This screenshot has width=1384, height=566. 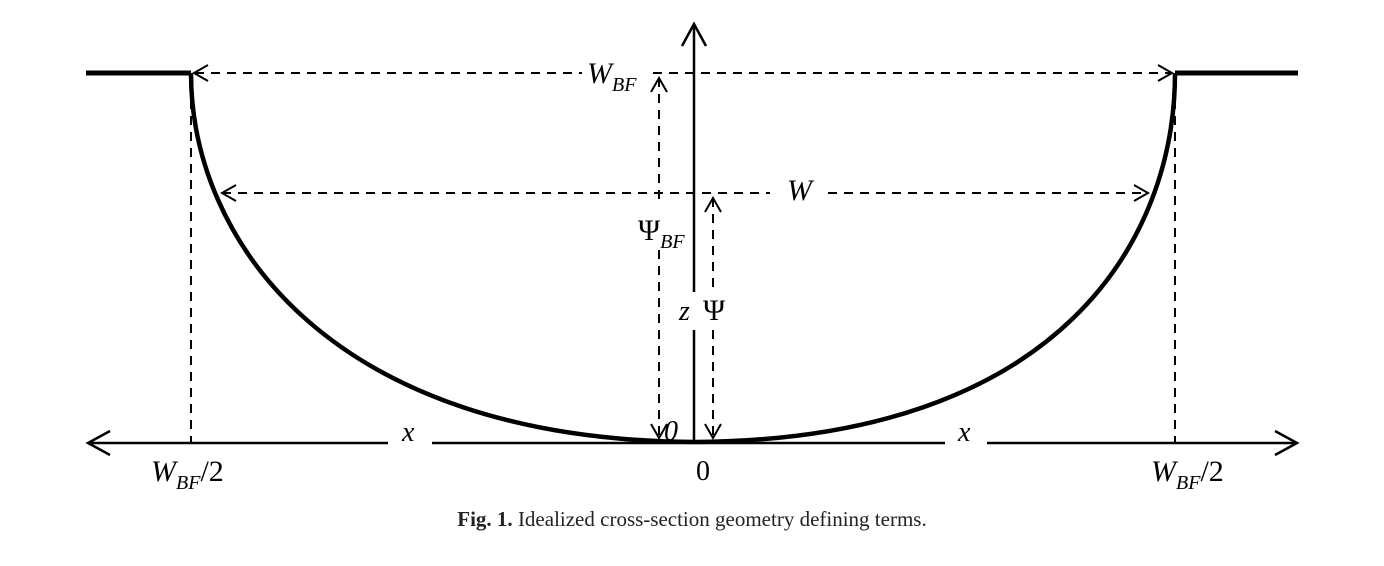 What do you see at coordinates (659, 432) in the screenshot?
I see `psi-bf-arrowhead-bottom` at bounding box center [659, 432].